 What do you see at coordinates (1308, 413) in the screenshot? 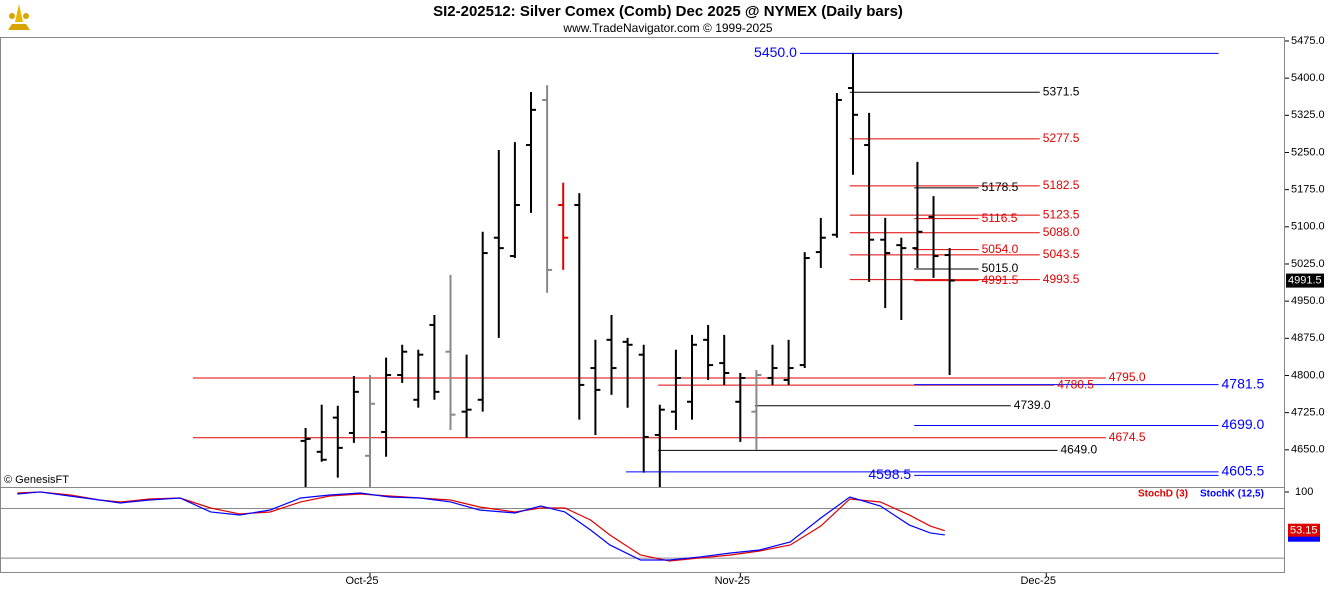
I see `y-tick-label: 4725.0` at bounding box center [1308, 413].